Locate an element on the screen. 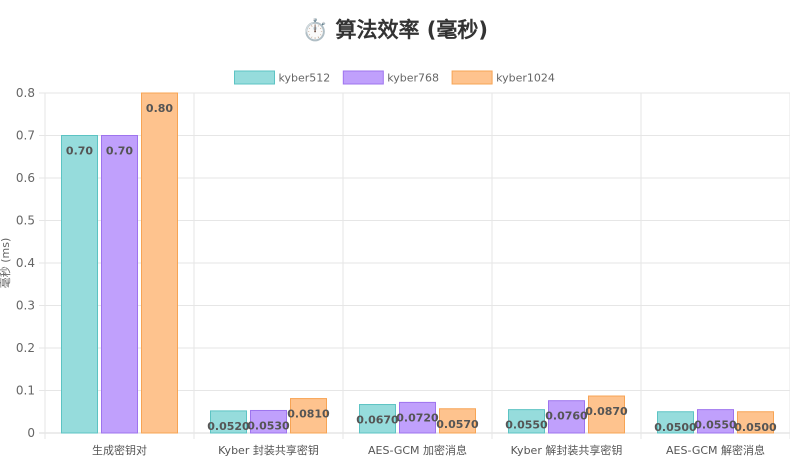 This screenshot has height=463, width=790. legend-label: kyber512 is located at coordinates (305, 78).